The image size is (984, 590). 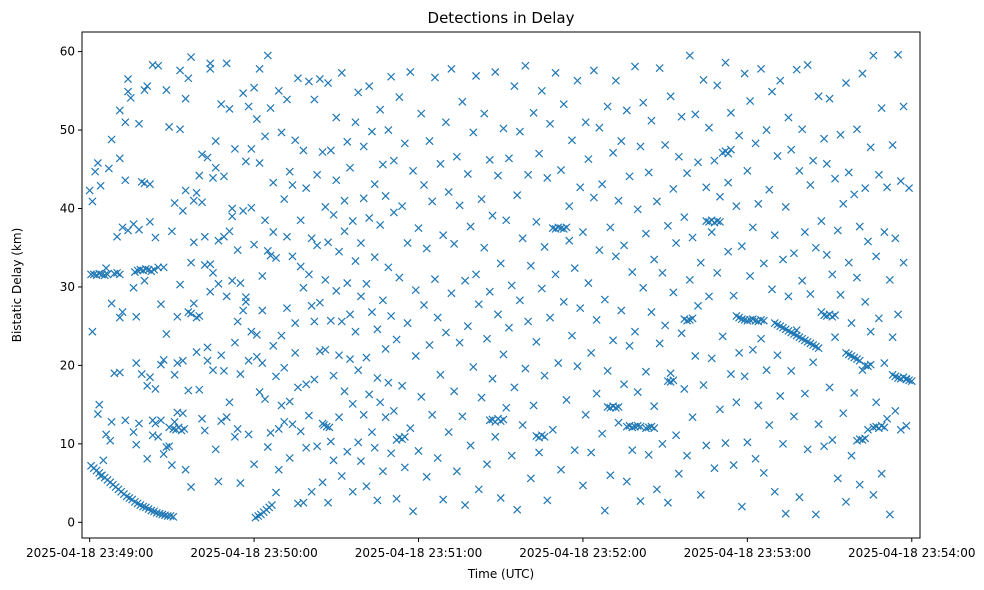 I want to click on y-axis: 0 10 20 30 40 50 60, so click(x=71, y=287).